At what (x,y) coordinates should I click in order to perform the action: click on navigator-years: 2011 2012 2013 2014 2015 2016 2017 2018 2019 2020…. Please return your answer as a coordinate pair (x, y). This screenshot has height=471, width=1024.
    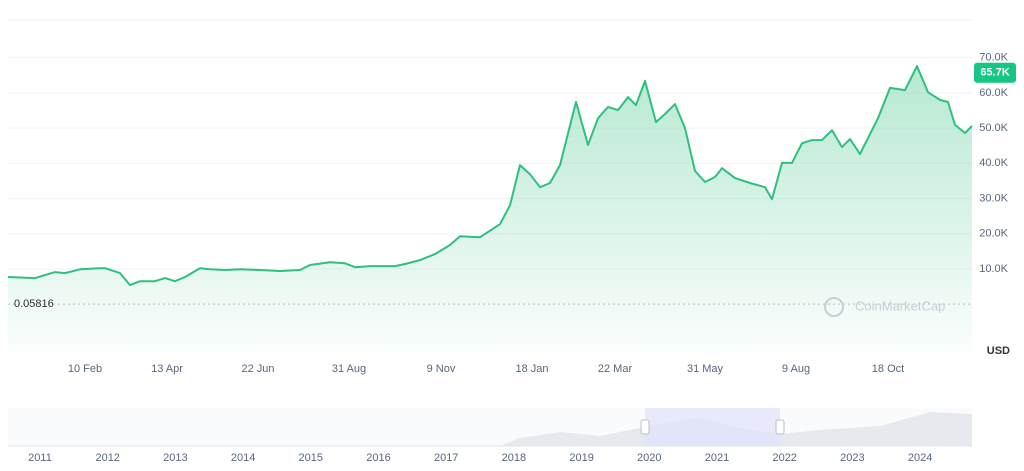
    Looking at the image, I should click on (480, 458).